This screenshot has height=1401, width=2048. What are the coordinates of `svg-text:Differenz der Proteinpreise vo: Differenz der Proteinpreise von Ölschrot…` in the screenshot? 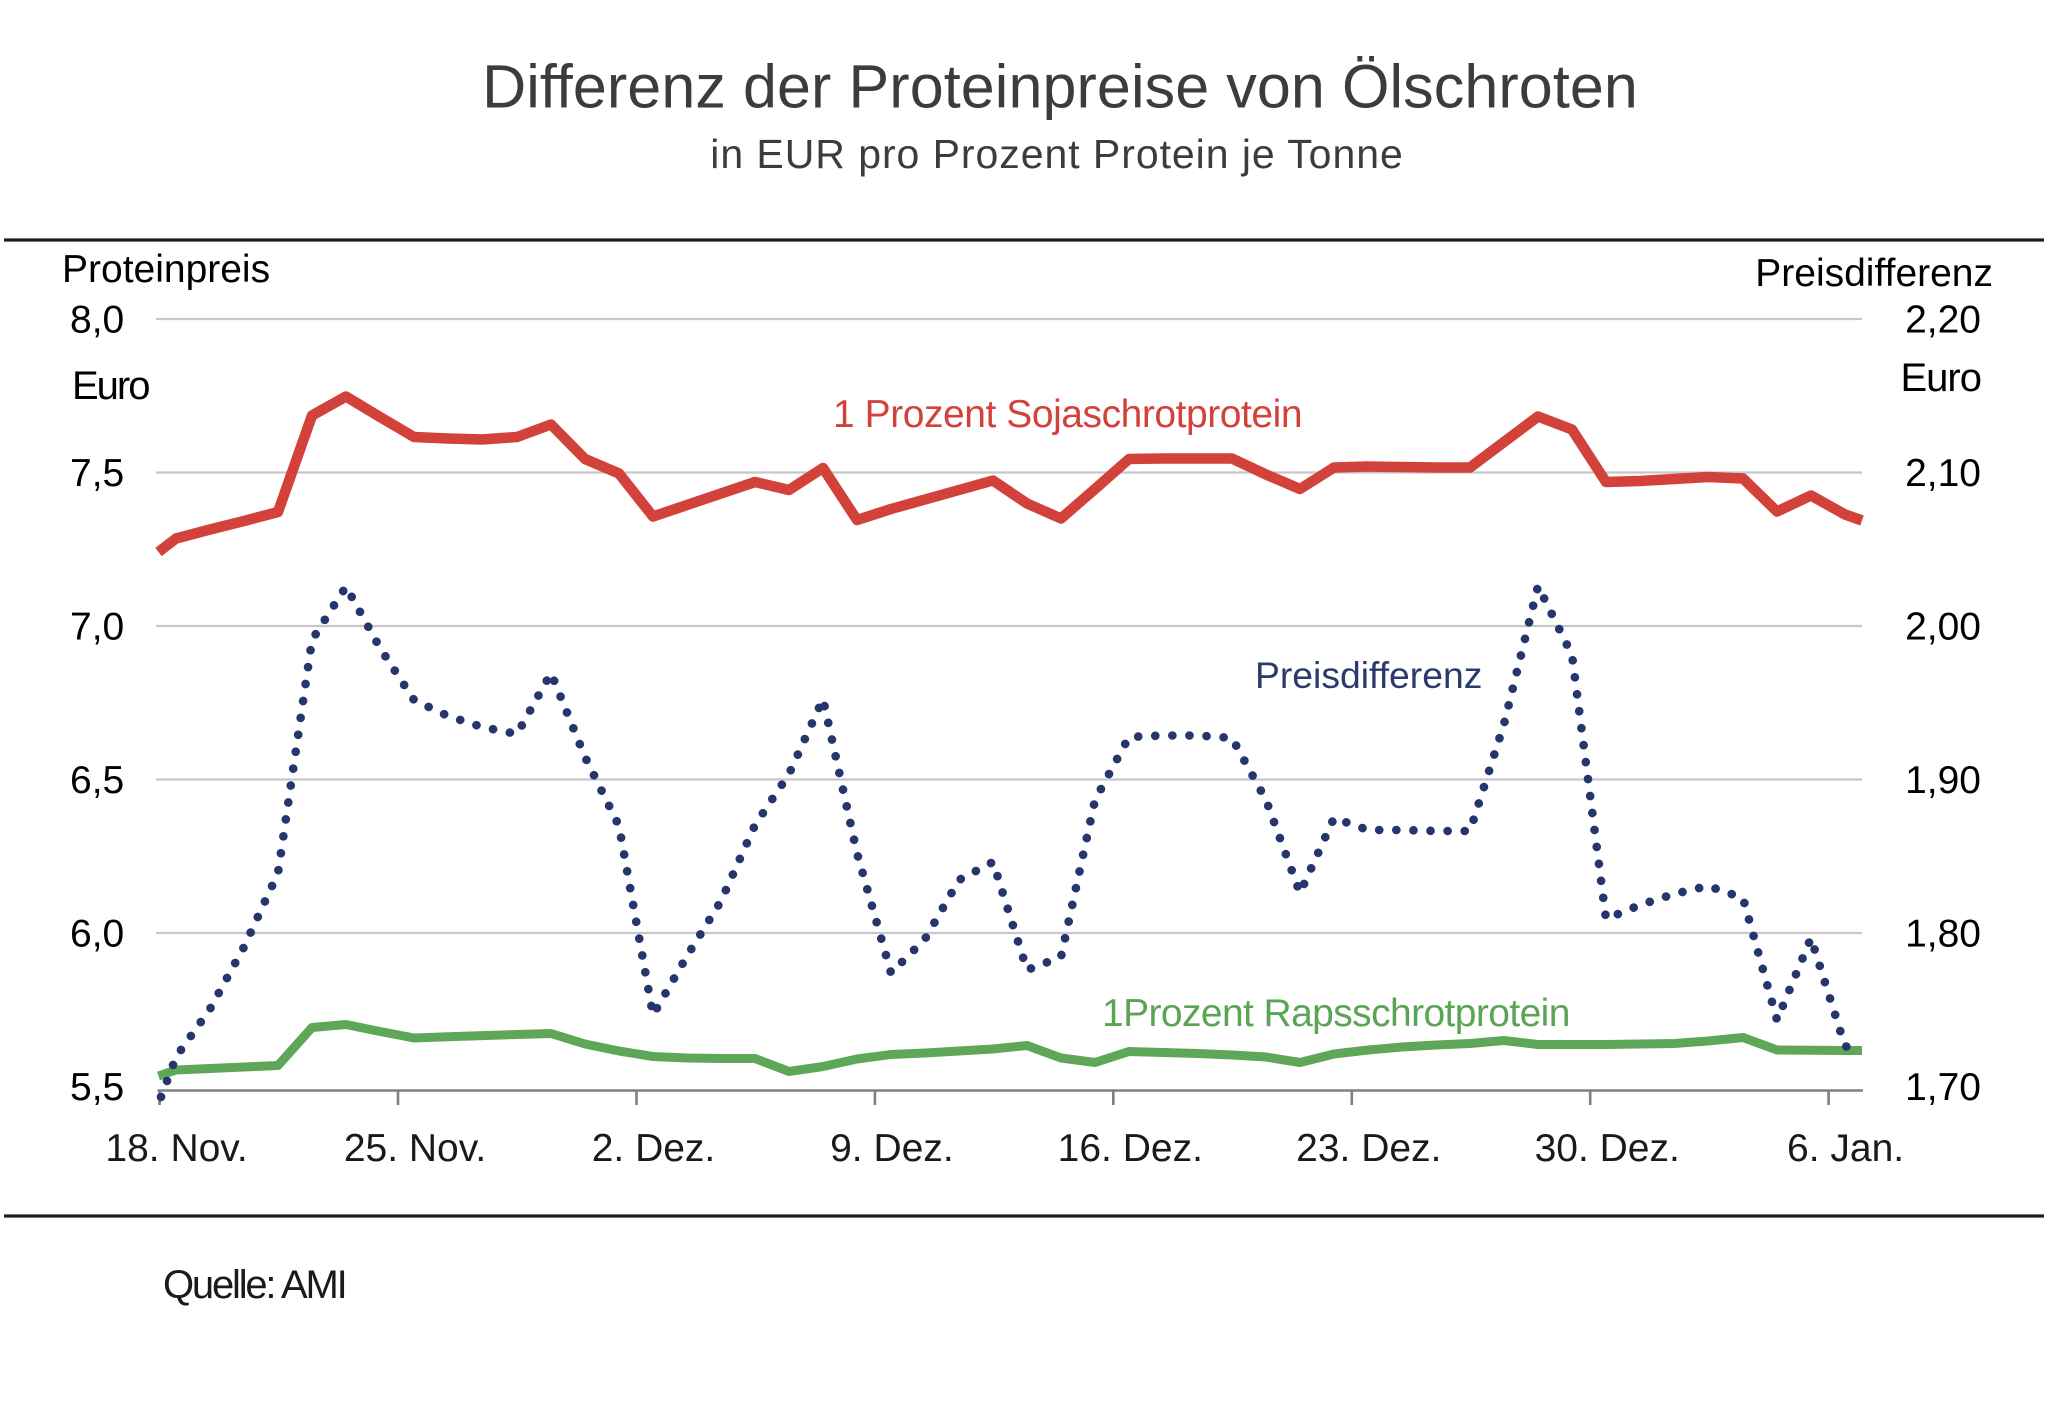 It's located at (1060, 87).